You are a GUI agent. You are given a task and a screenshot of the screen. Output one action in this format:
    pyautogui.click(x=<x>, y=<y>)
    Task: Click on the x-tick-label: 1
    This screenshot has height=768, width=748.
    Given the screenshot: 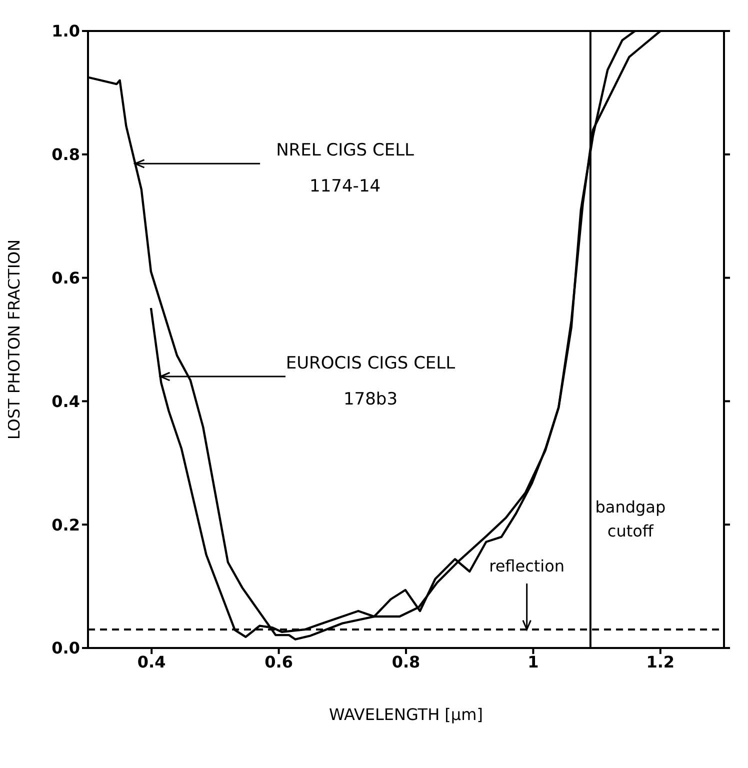 What is the action you would take?
    pyautogui.click(x=533, y=662)
    